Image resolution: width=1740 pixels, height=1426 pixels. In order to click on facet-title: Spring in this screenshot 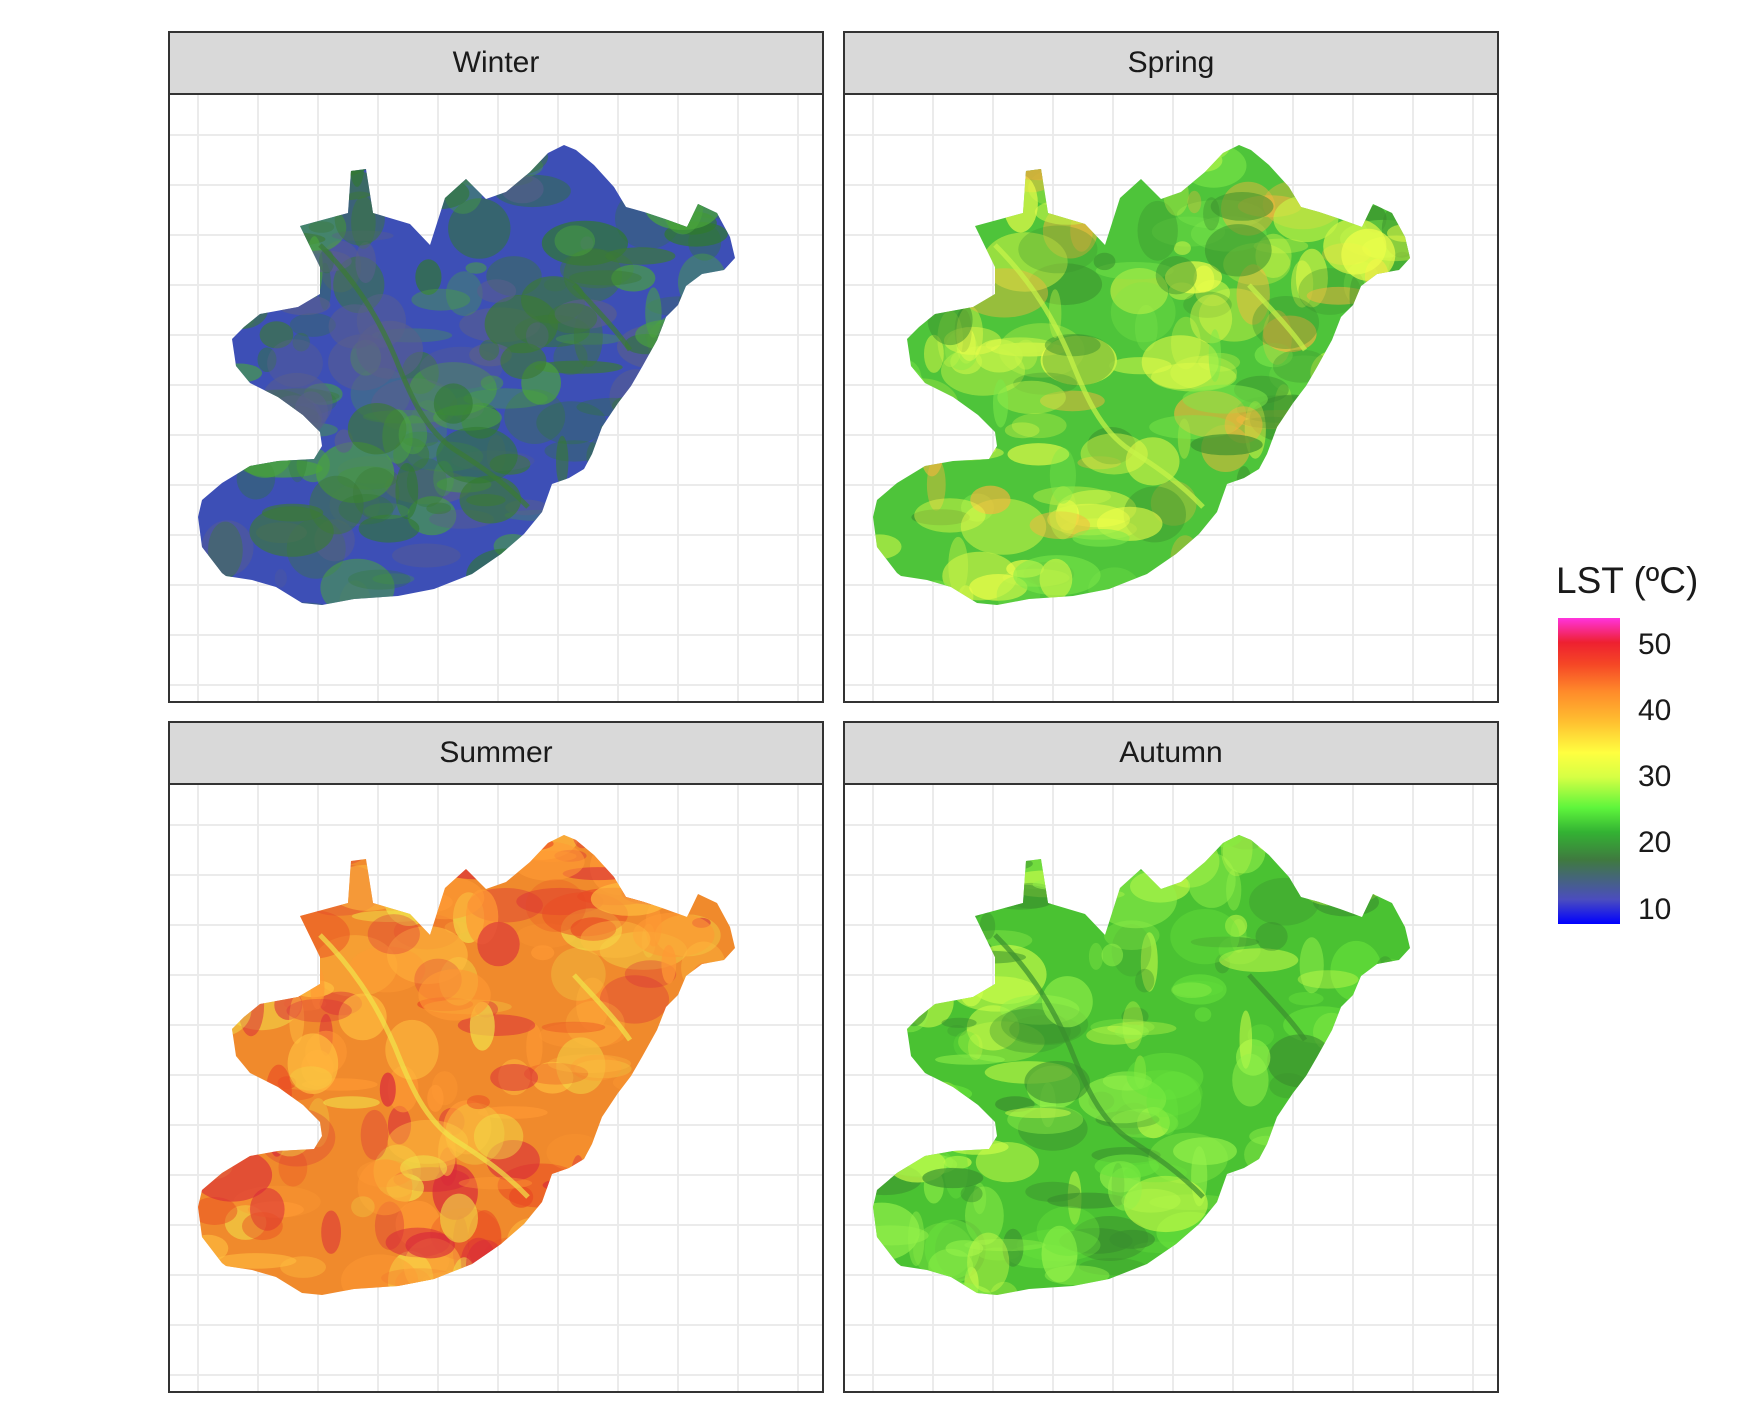, I will do `click(1171, 62)`.